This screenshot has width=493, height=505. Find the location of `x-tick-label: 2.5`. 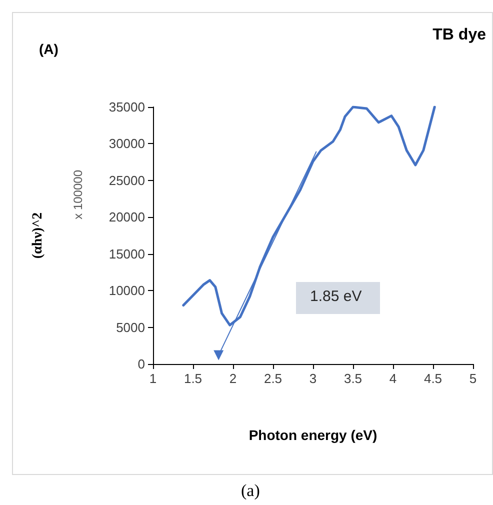

x-tick-label: 2.5 is located at coordinates (273, 378).